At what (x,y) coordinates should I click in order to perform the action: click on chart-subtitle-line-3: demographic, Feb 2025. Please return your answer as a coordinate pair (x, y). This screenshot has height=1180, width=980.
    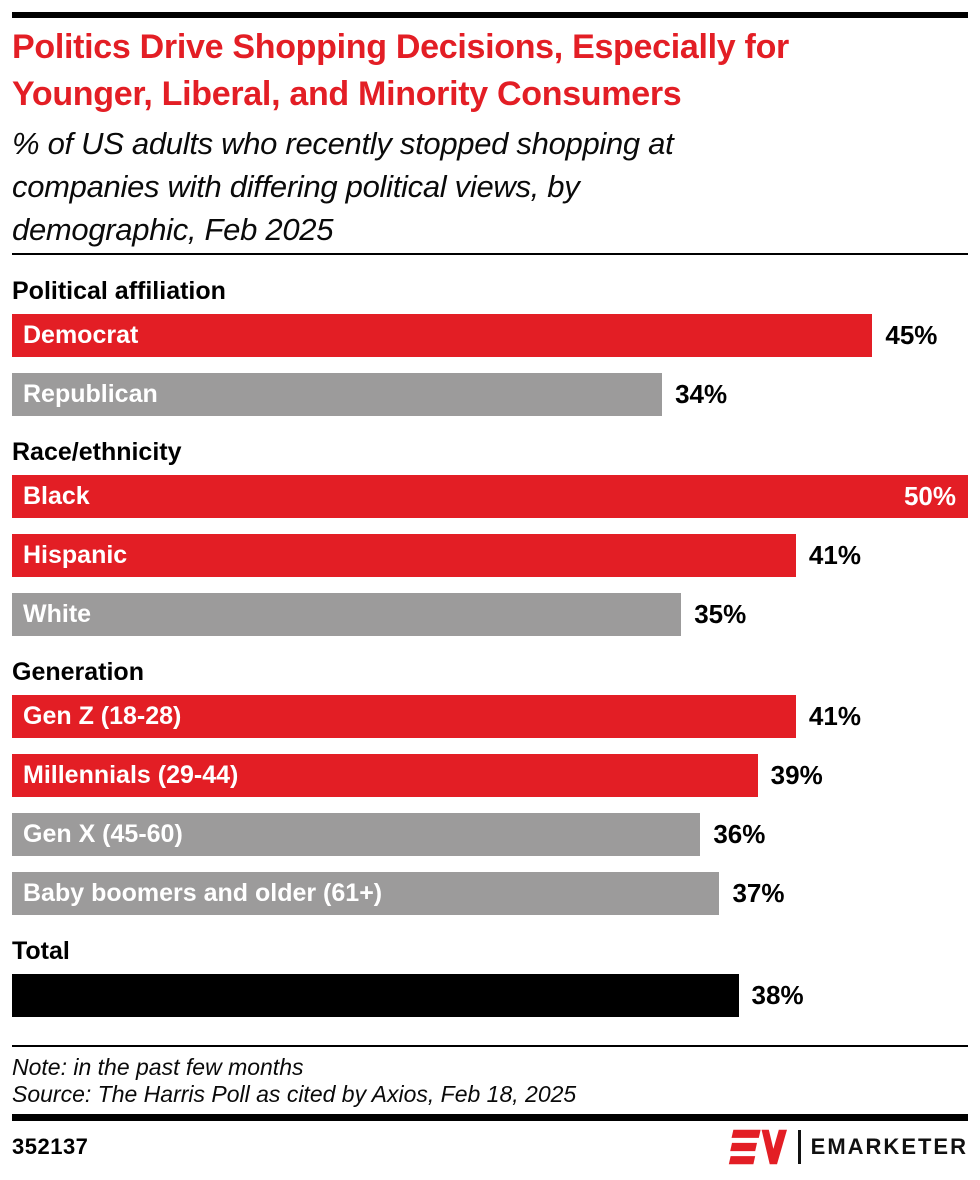
    Looking at the image, I should click on (173, 229).